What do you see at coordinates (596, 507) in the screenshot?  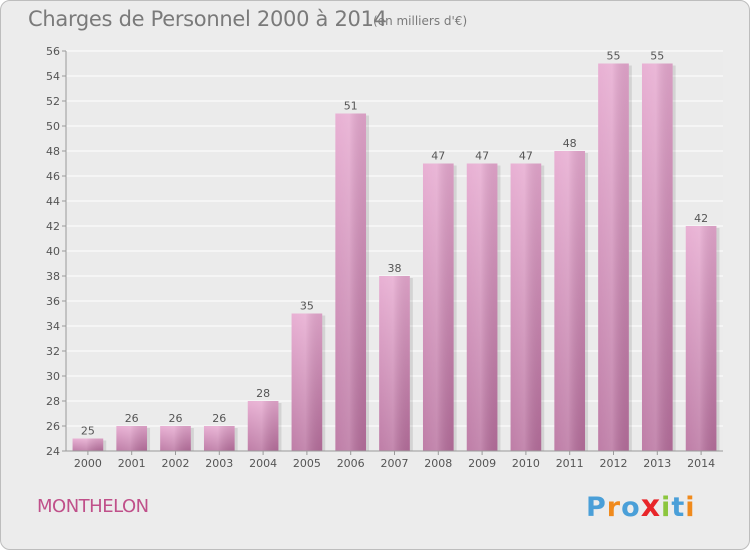 I see `brand-letter: P` at bounding box center [596, 507].